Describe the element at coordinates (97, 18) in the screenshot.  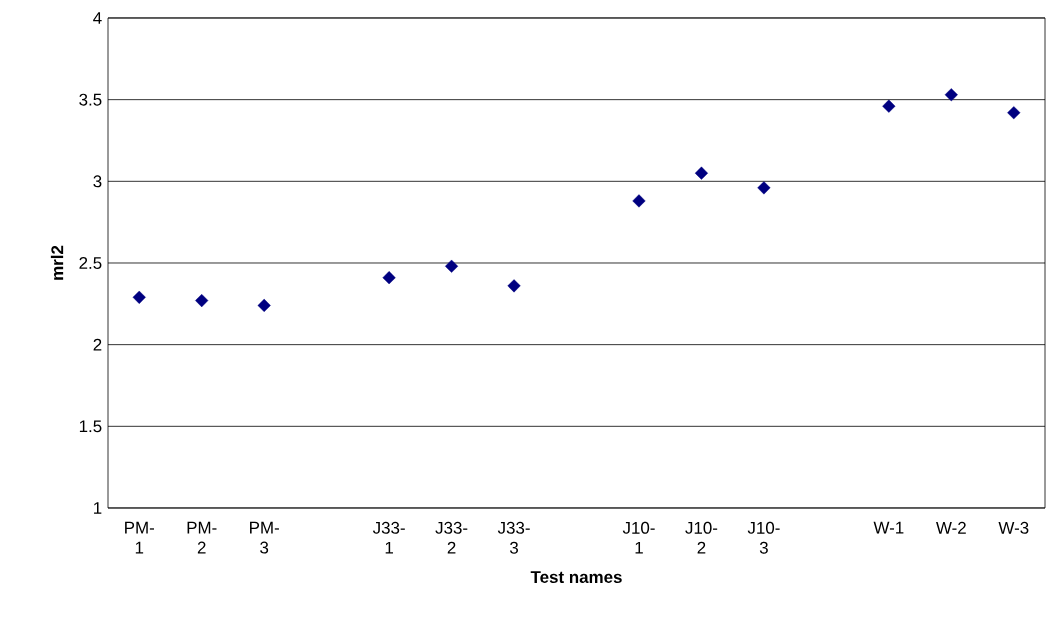
I see `y-tick-label: 4` at that location.